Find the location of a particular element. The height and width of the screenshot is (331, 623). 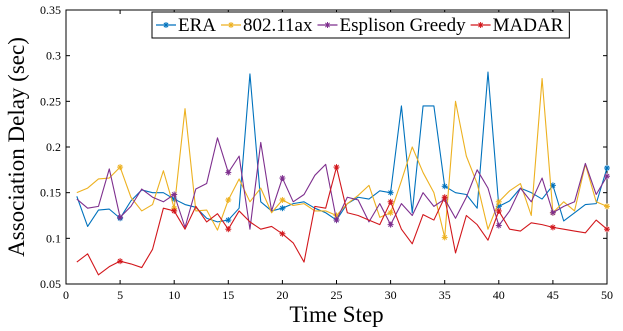

y-tick-label: 0.25 is located at coordinates (50, 101).